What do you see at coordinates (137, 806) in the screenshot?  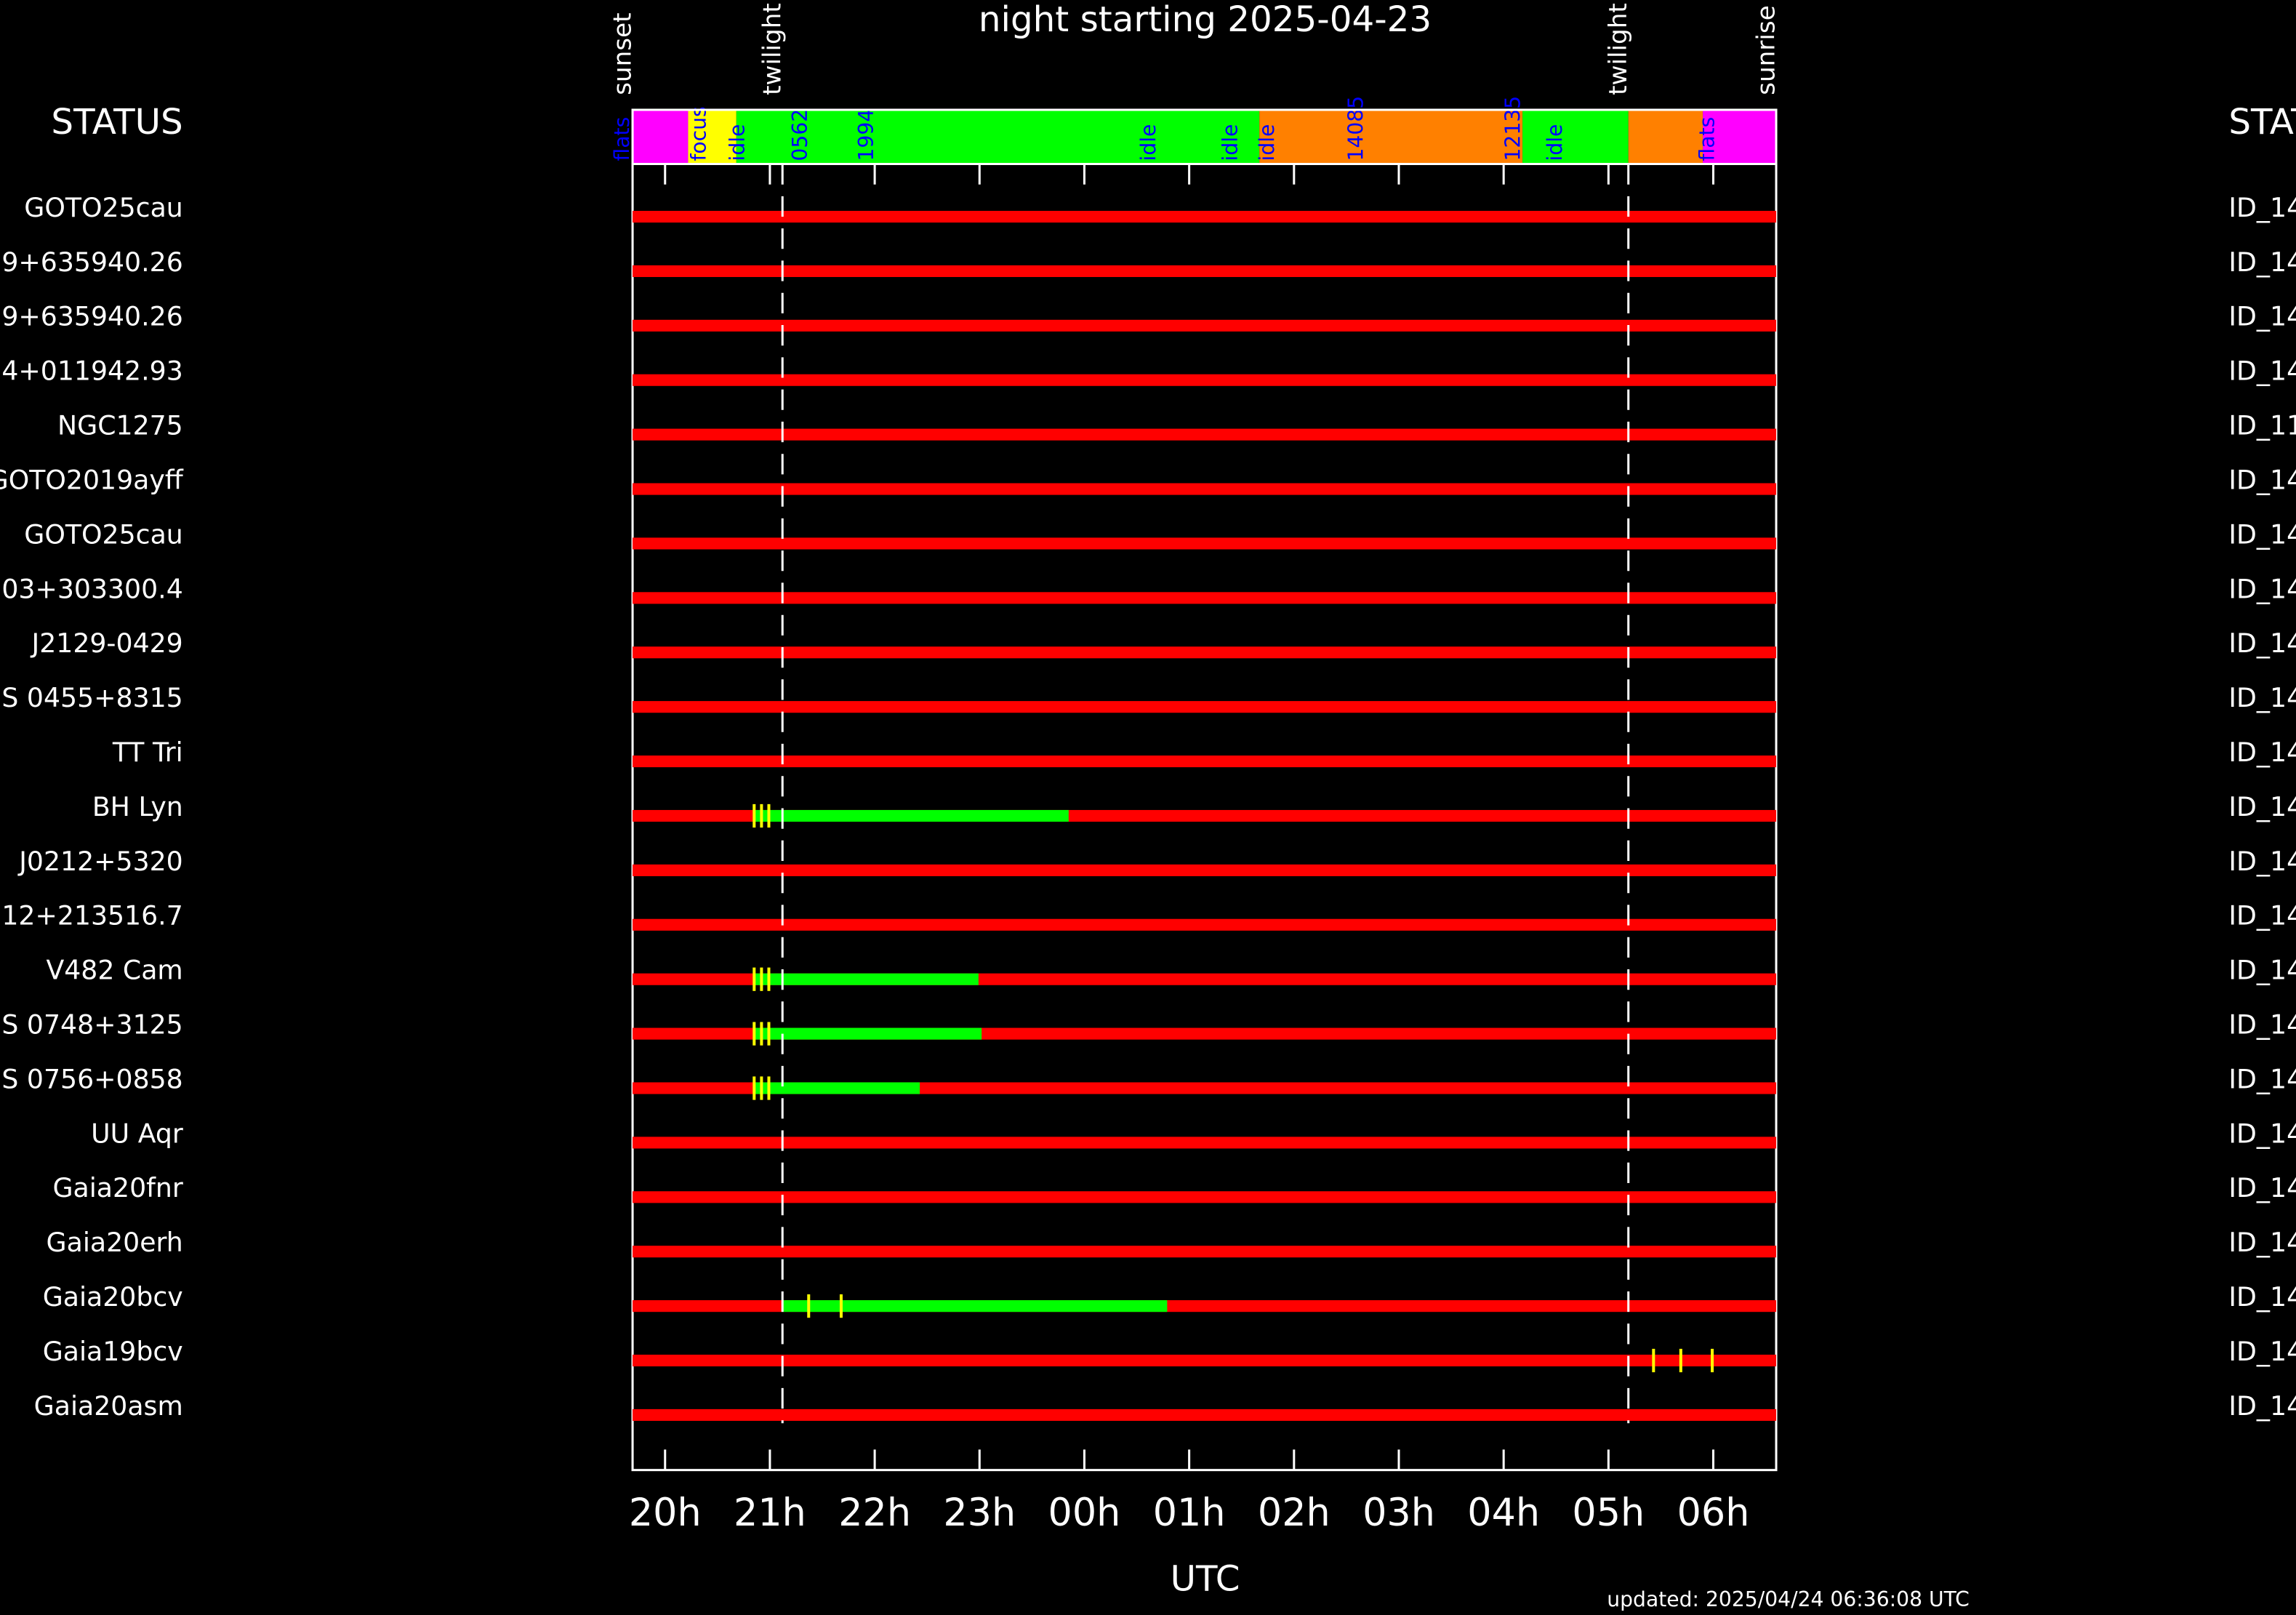 I see `target-name: BH Lyn` at bounding box center [137, 806].